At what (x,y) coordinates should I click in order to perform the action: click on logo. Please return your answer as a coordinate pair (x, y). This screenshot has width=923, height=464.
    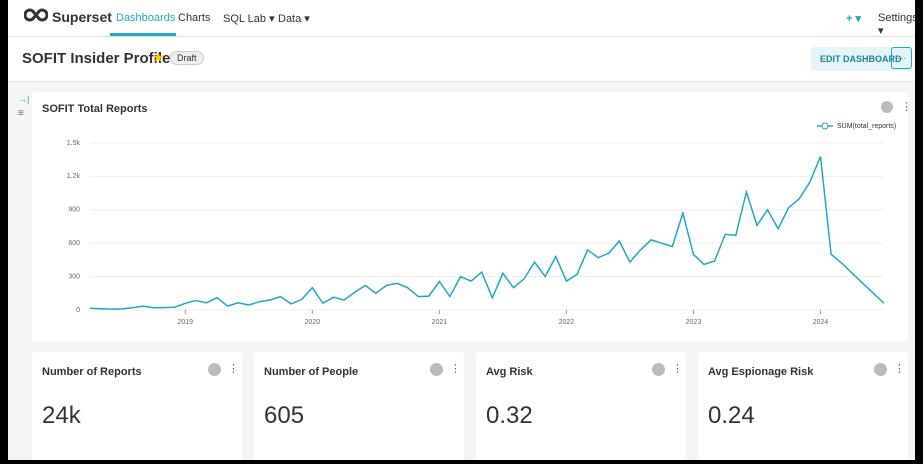
    Looking at the image, I should click on (36, 15).